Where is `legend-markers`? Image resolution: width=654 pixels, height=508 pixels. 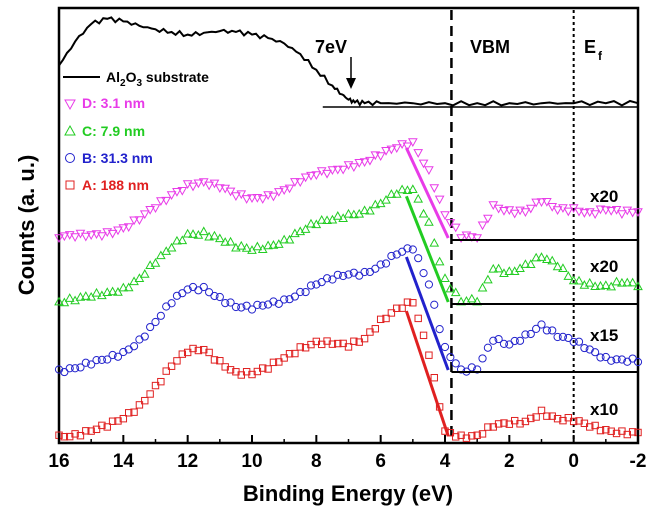
legend-markers is located at coordinates (70, 144).